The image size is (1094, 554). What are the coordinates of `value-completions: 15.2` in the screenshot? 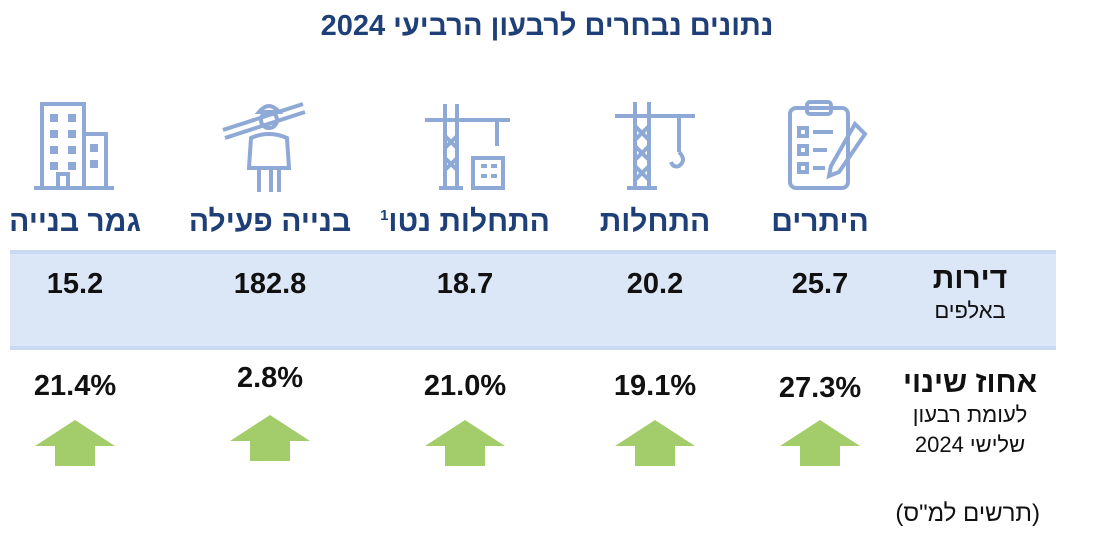 It's located at (75, 284).